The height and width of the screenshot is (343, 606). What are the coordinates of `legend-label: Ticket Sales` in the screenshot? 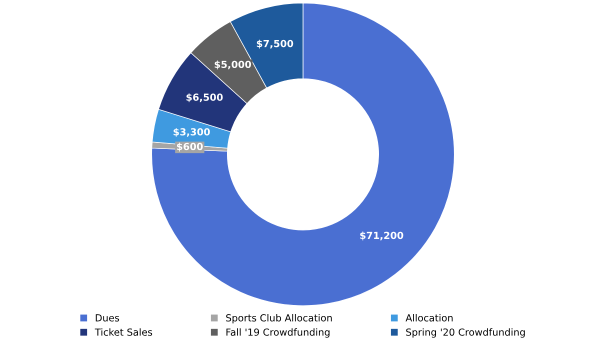 It's located at (123, 332).